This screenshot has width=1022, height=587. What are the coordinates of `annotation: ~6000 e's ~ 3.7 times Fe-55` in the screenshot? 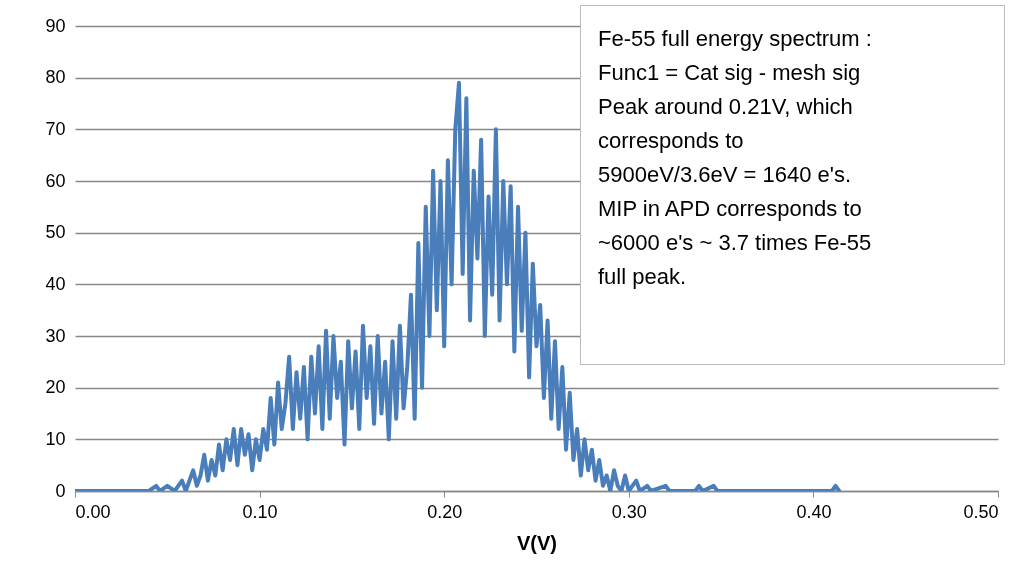 It's located at (735, 243).